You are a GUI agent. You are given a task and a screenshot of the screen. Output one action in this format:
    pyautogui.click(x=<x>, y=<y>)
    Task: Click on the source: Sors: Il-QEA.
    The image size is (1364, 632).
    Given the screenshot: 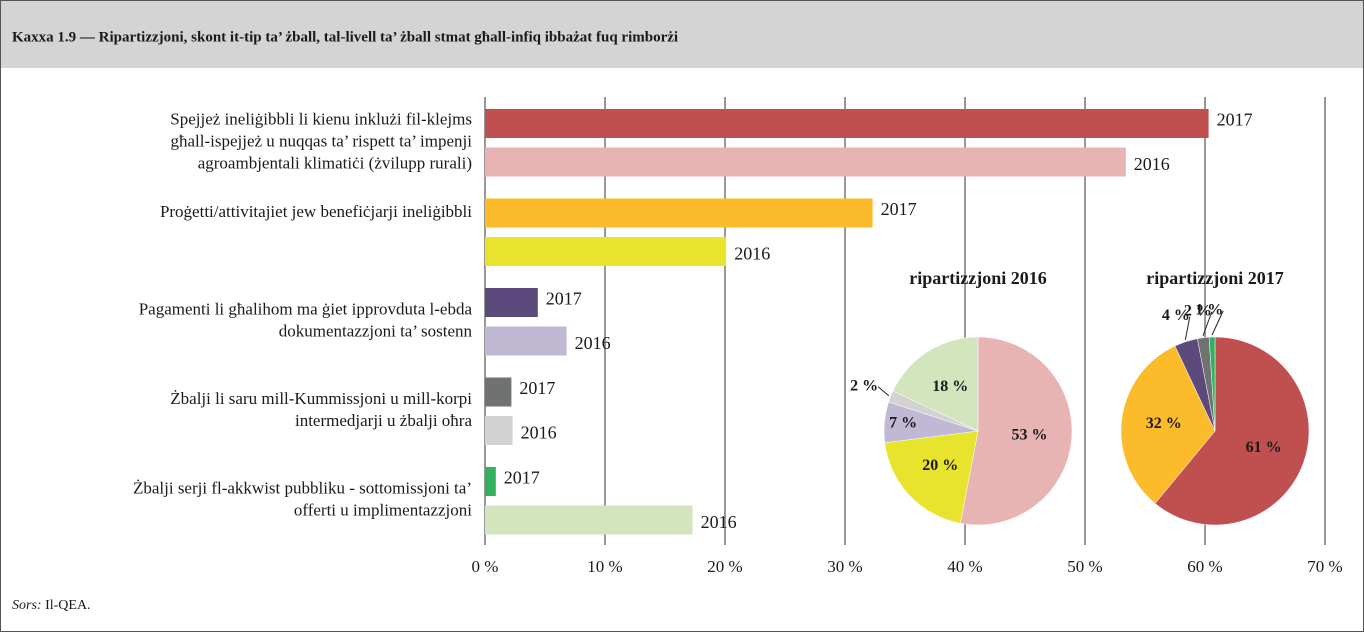 What is the action you would take?
    pyautogui.click(x=51, y=605)
    